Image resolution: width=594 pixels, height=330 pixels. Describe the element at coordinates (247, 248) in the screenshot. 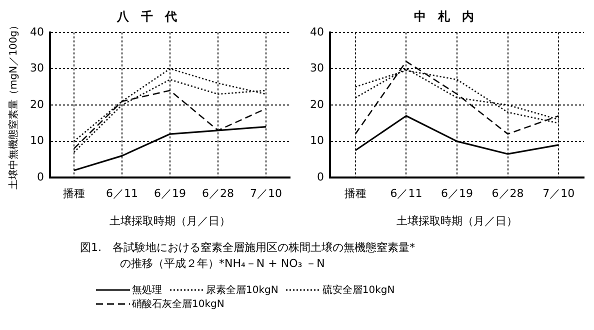

I see `caption: 図1. 各試験地における窒素全層施用区の株間土壌の無機態窒素量*` at that location.